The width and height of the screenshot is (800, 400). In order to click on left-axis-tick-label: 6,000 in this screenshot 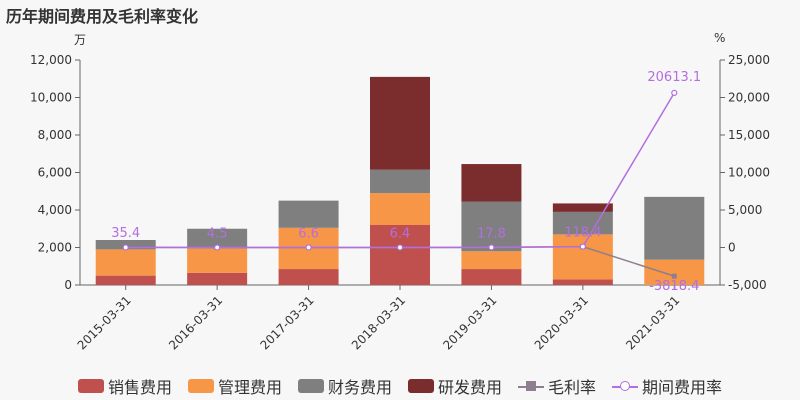, I will do `click(55, 173)`.